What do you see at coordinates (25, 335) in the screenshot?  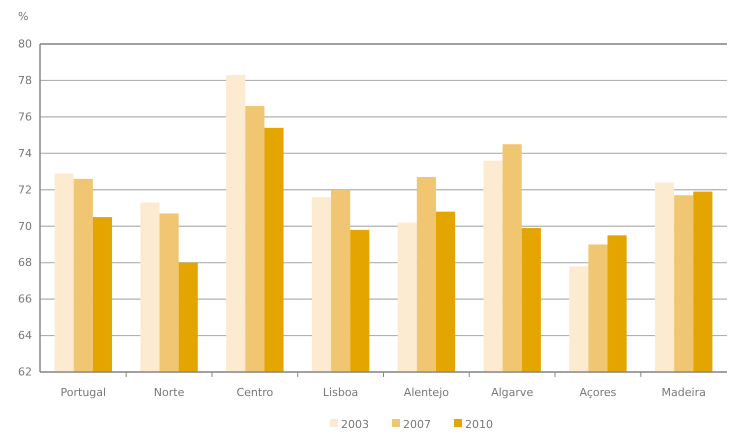 I see `y-tick-label: 64` at bounding box center [25, 335].